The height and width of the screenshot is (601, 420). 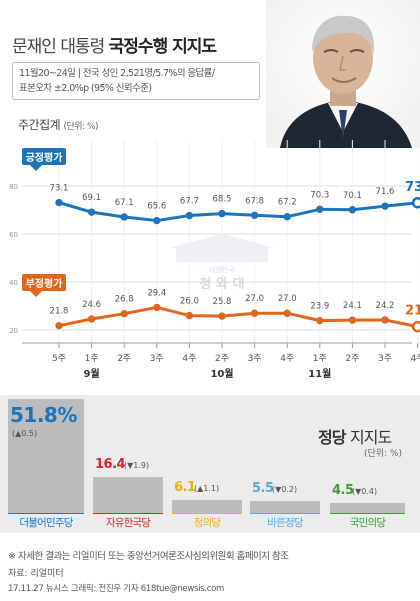 What do you see at coordinates (343, 490) in the screenshot?
I see `party-value: 4.5` at bounding box center [343, 490].